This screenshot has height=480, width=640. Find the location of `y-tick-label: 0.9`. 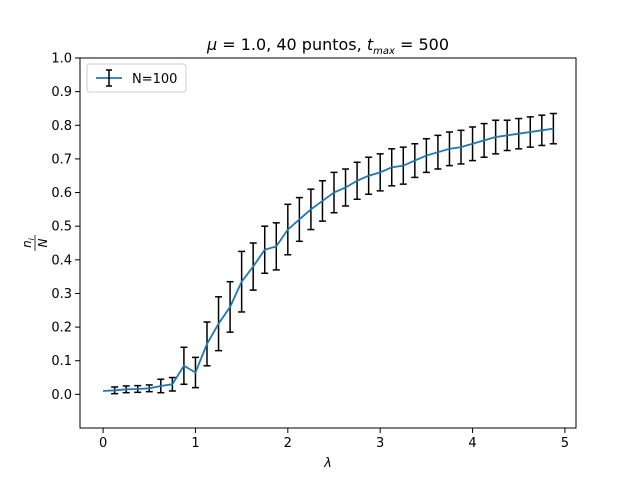

y-tick-label: 0.9 is located at coordinates (61, 92).